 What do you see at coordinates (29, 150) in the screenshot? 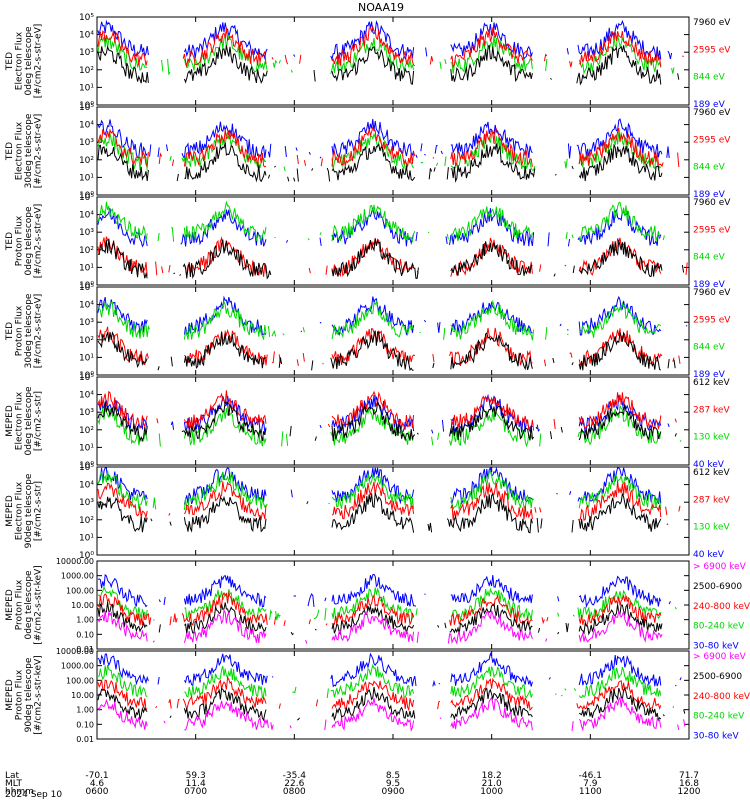
I see `y-axis-label: 30deg telescope` at bounding box center [29, 150].